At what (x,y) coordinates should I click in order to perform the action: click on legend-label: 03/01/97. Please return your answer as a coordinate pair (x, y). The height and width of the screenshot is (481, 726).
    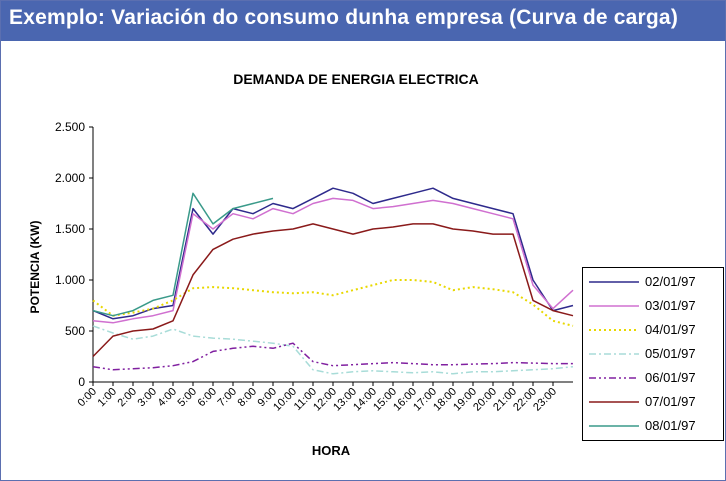
    Looking at the image, I should click on (670, 305).